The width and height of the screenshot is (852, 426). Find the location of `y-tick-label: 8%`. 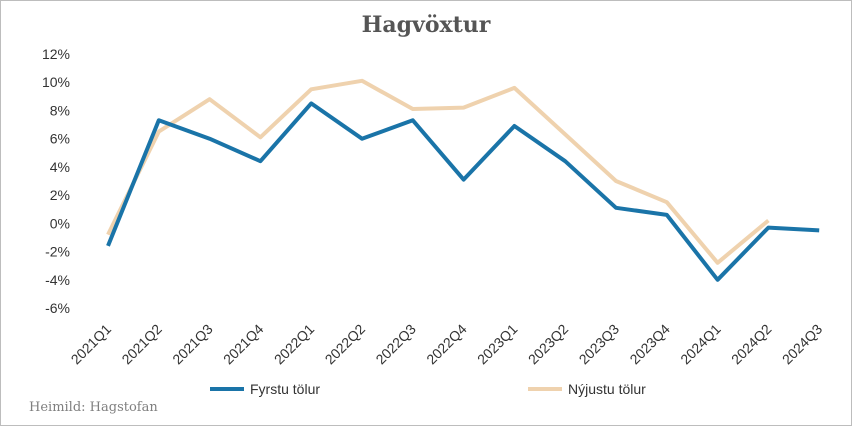

y-tick-label: 8% is located at coordinates (60, 110).